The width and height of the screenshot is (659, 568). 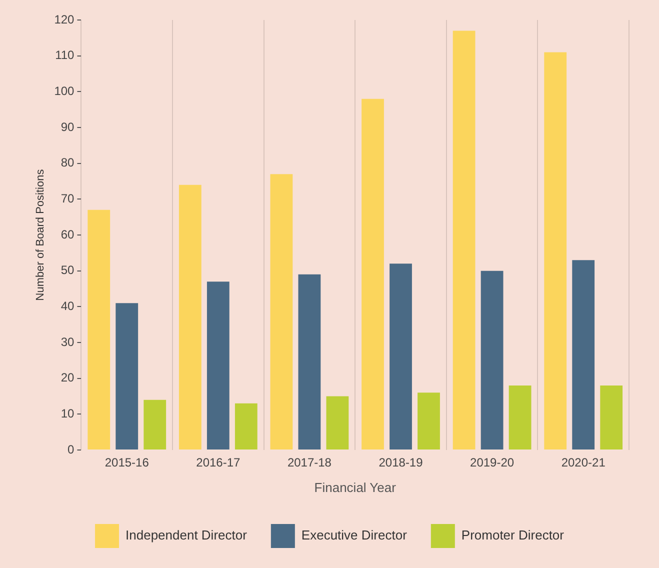 What do you see at coordinates (67, 341) in the screenshot?
I see `y-tick-label: 30` at bounding box center [67, 341].